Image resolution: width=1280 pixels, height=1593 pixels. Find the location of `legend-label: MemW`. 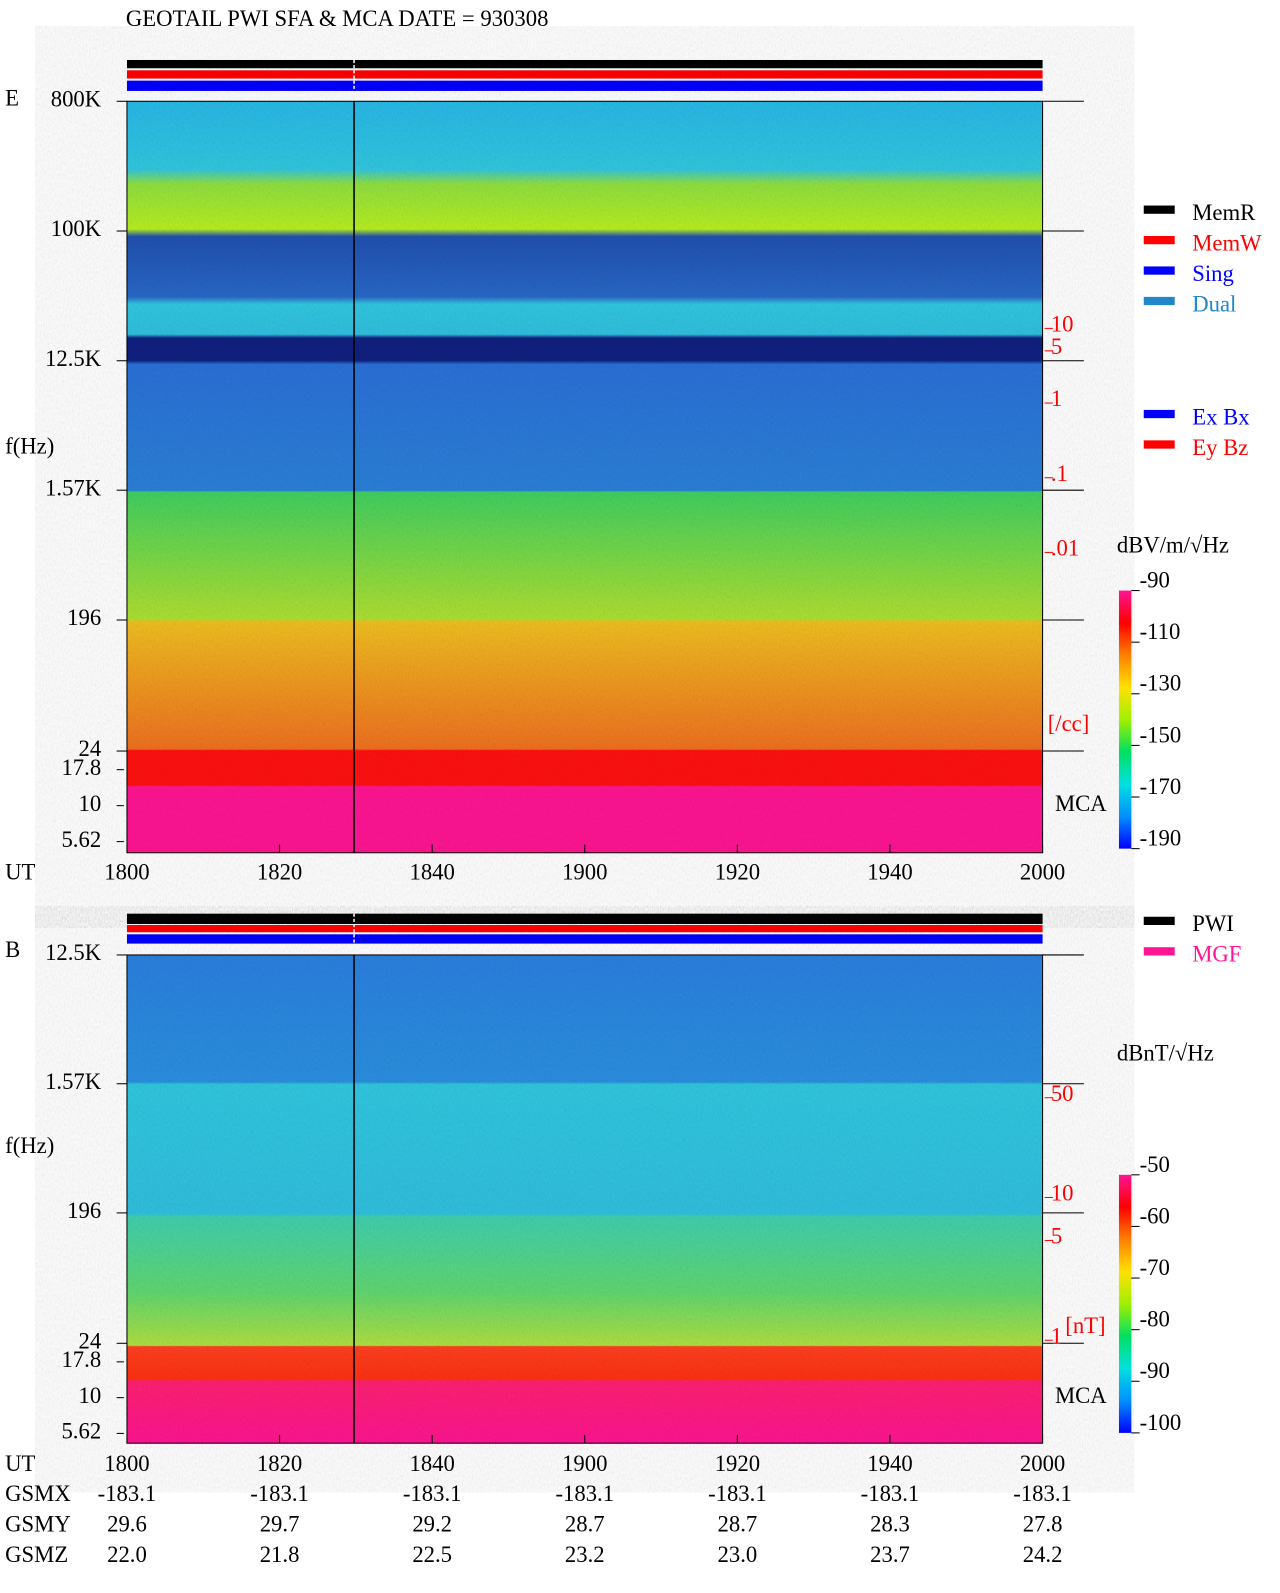

legend-label: MemW is located at coordinates (1227, 242).